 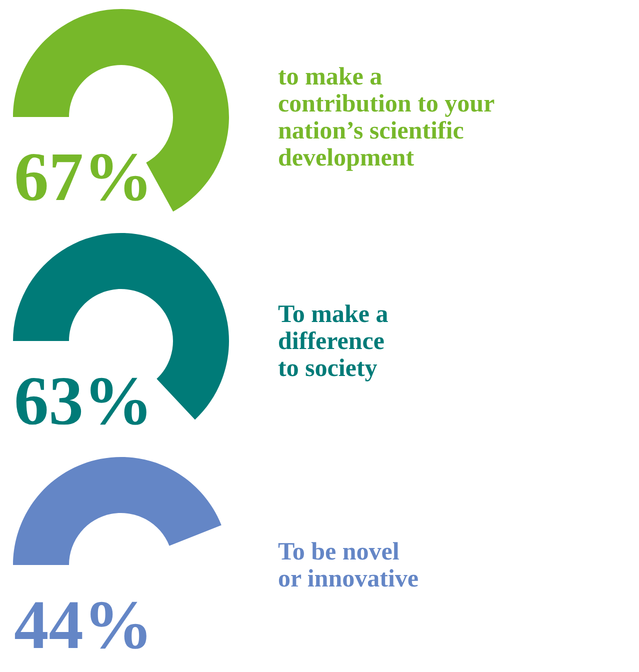 What do you see at coordinates (81, 401) in the screenshot?
I see `text: 63%` at bounding box center [81, 401].